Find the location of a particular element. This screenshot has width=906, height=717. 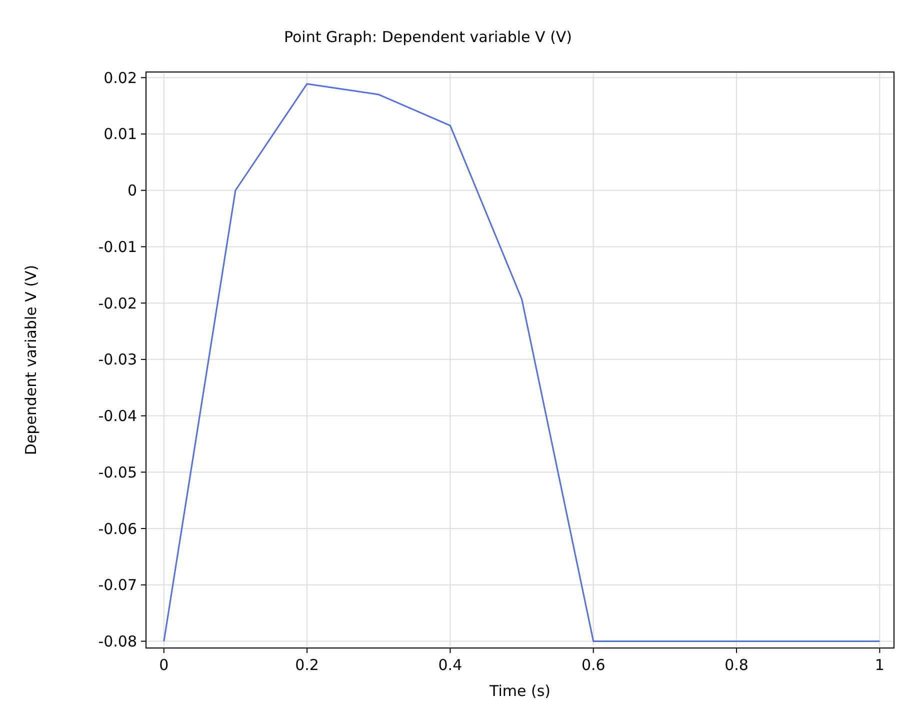

y-tick-label: 0.02 is located at coordinates (120, 77).